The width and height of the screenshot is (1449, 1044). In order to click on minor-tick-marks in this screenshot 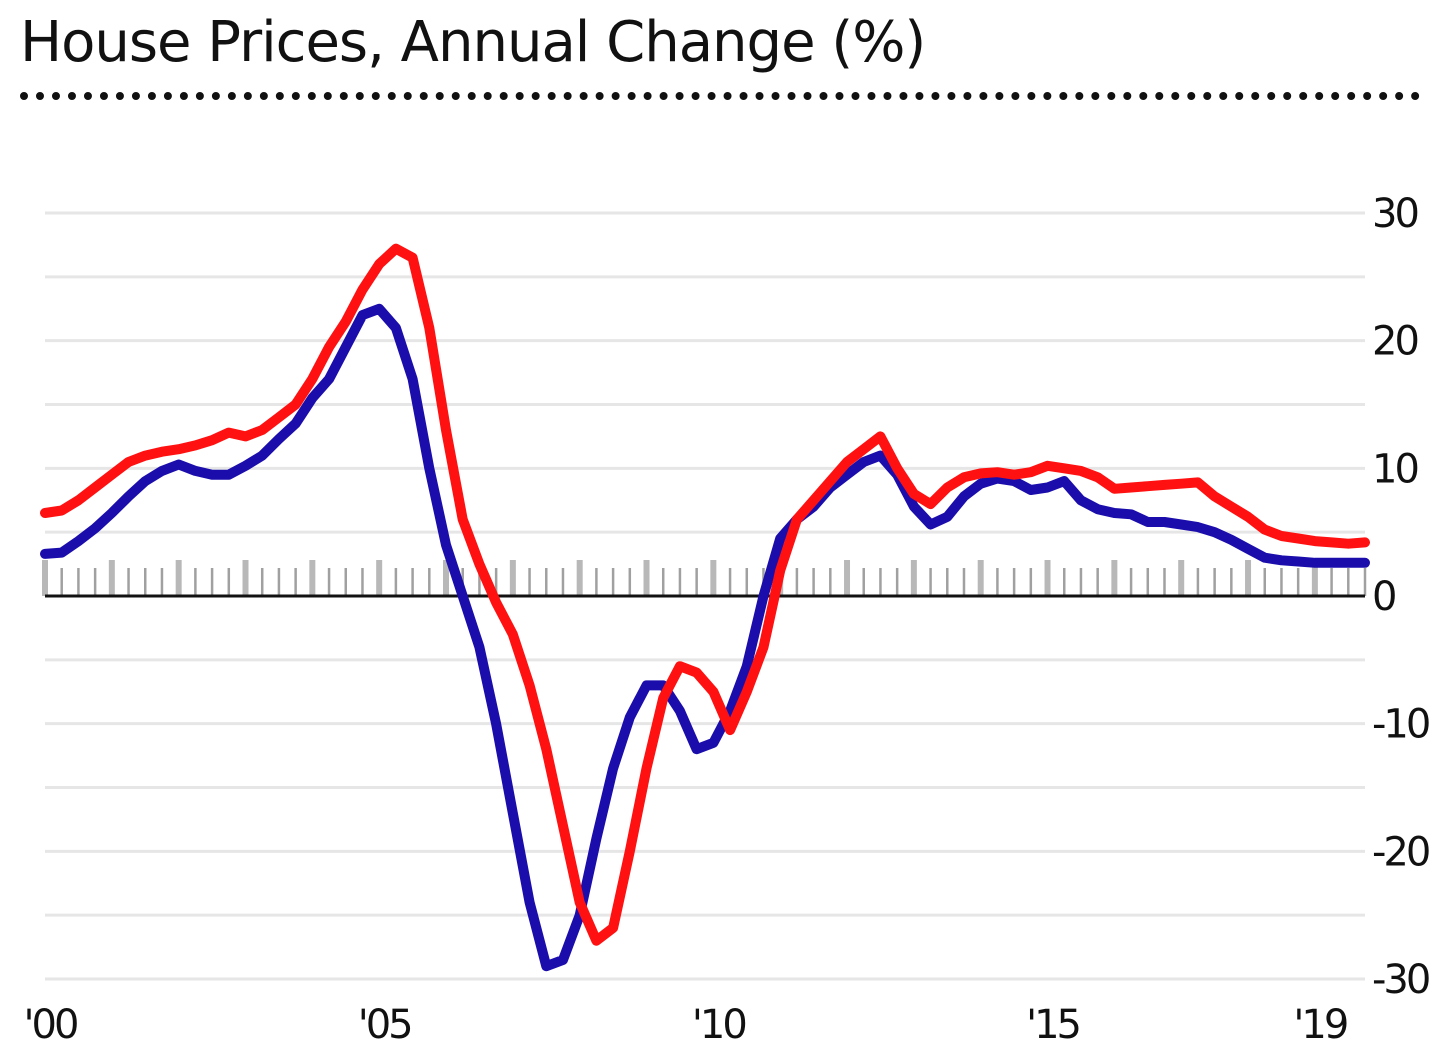, I will do `click(704, 578)`.